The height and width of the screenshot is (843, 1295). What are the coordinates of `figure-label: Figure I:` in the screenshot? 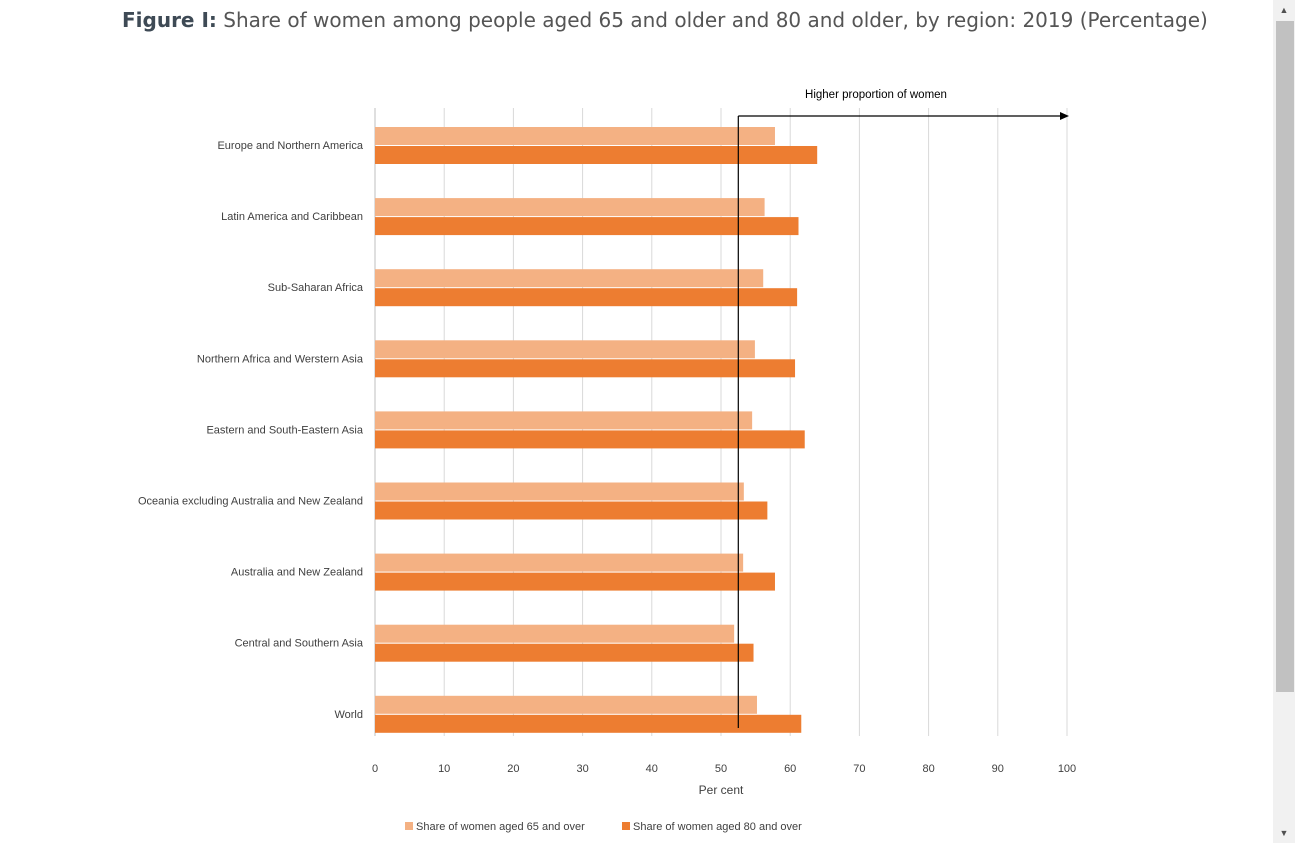 It's located at (169, 20).